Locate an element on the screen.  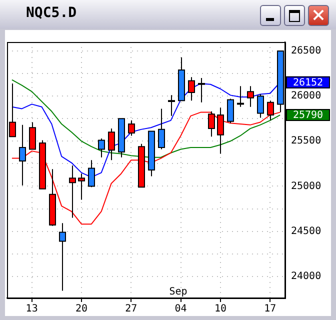
y-tick-label: 26000 is located at coordinates (306, 96).